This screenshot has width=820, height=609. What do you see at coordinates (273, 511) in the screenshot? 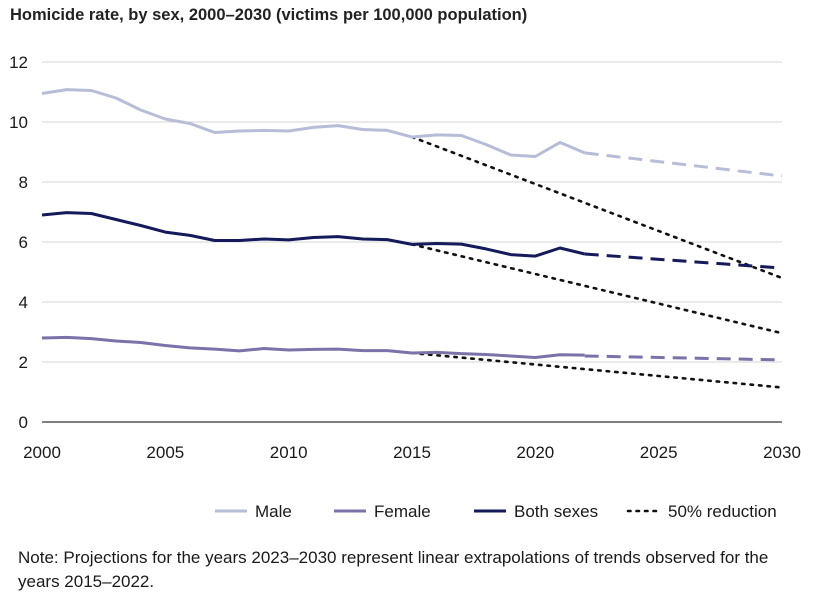
I see `legend-label-male: Male` at bounding box center [273, 511].